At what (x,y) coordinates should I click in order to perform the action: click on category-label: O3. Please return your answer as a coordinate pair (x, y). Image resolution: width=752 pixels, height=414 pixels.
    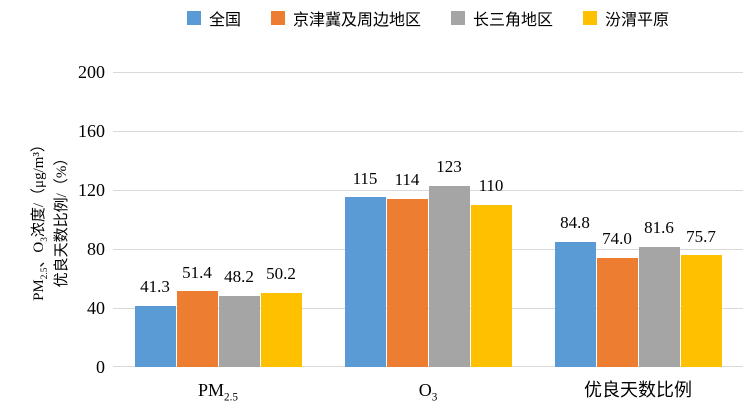
    Looking at the image, I should click on (428, 392).